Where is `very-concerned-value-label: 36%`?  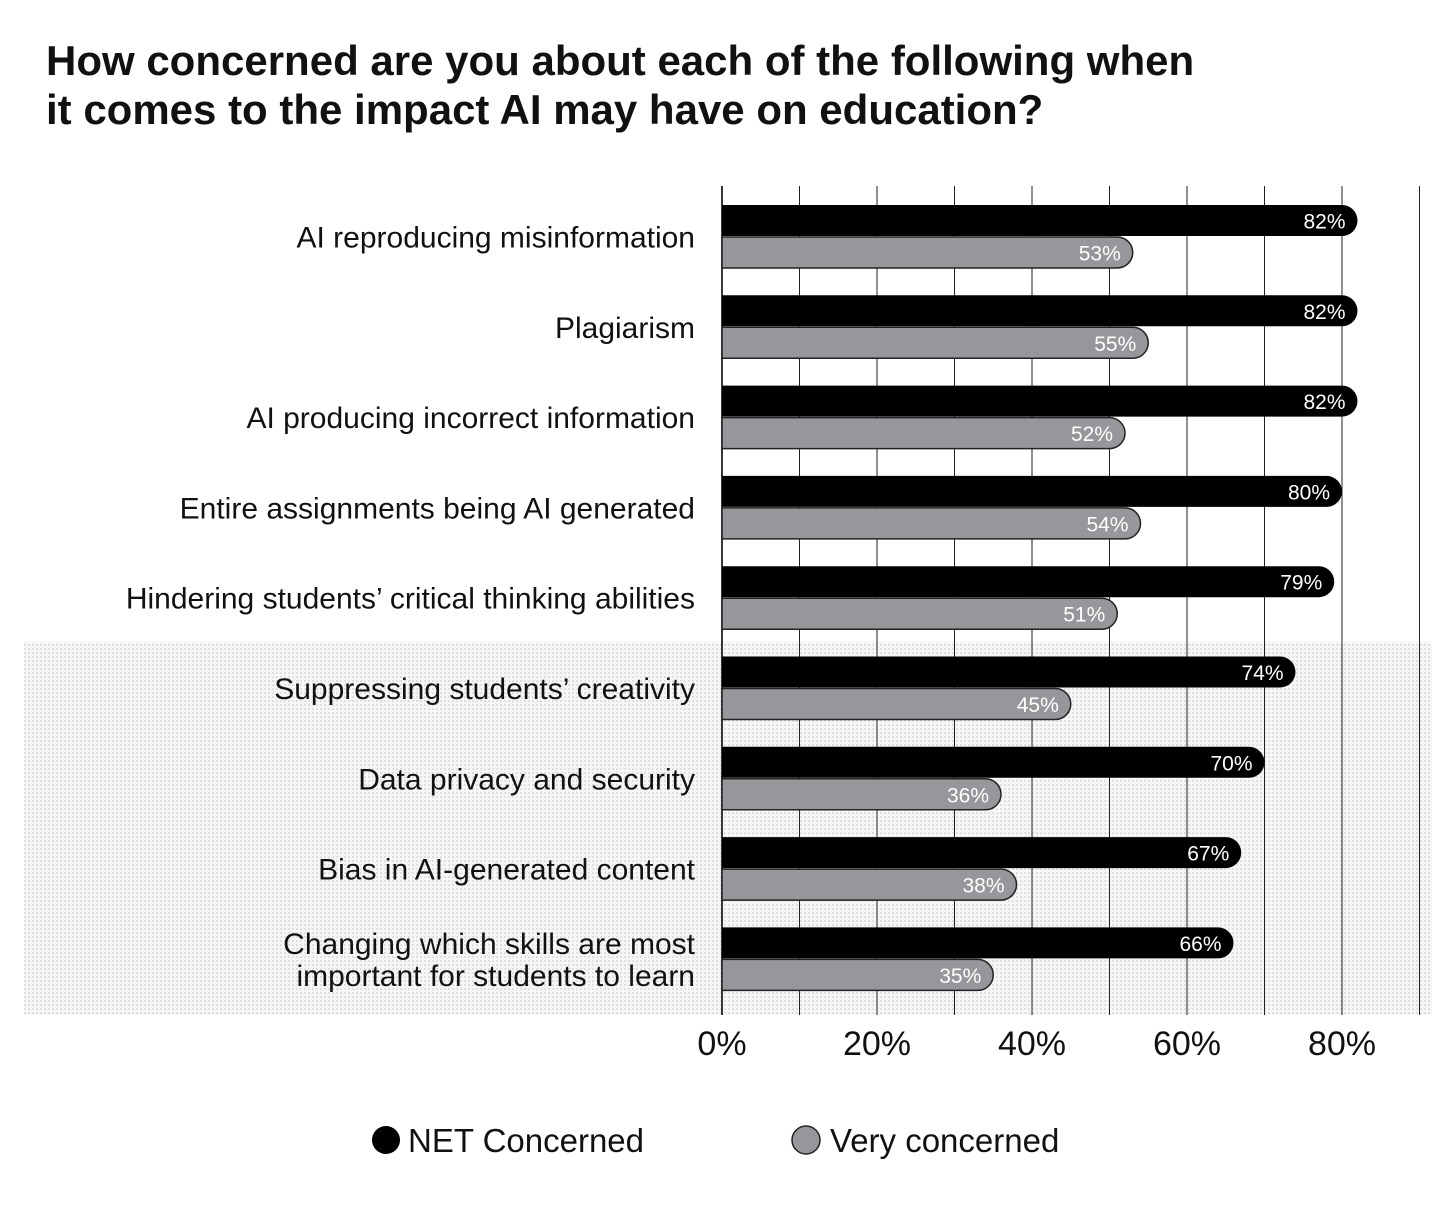
very-concerned-value-label: 36% is located at coordinates (968, 795).